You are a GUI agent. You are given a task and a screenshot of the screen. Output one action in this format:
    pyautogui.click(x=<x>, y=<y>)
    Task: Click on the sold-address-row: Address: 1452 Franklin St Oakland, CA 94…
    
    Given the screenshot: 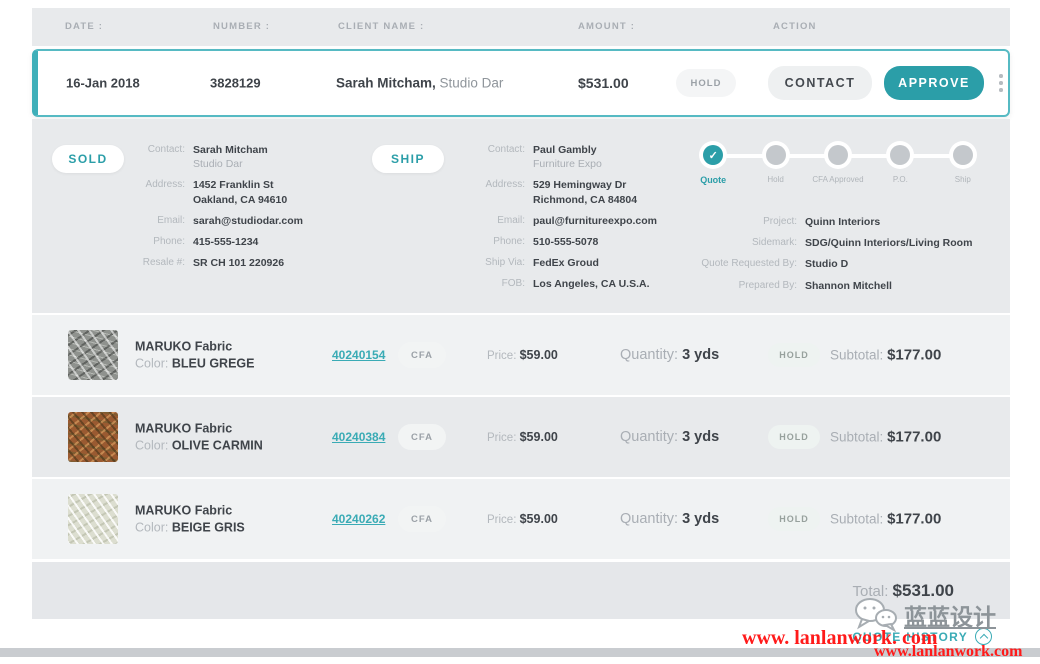 What is the action you would take?
    pyautogui.click(x=186, y=192)
    